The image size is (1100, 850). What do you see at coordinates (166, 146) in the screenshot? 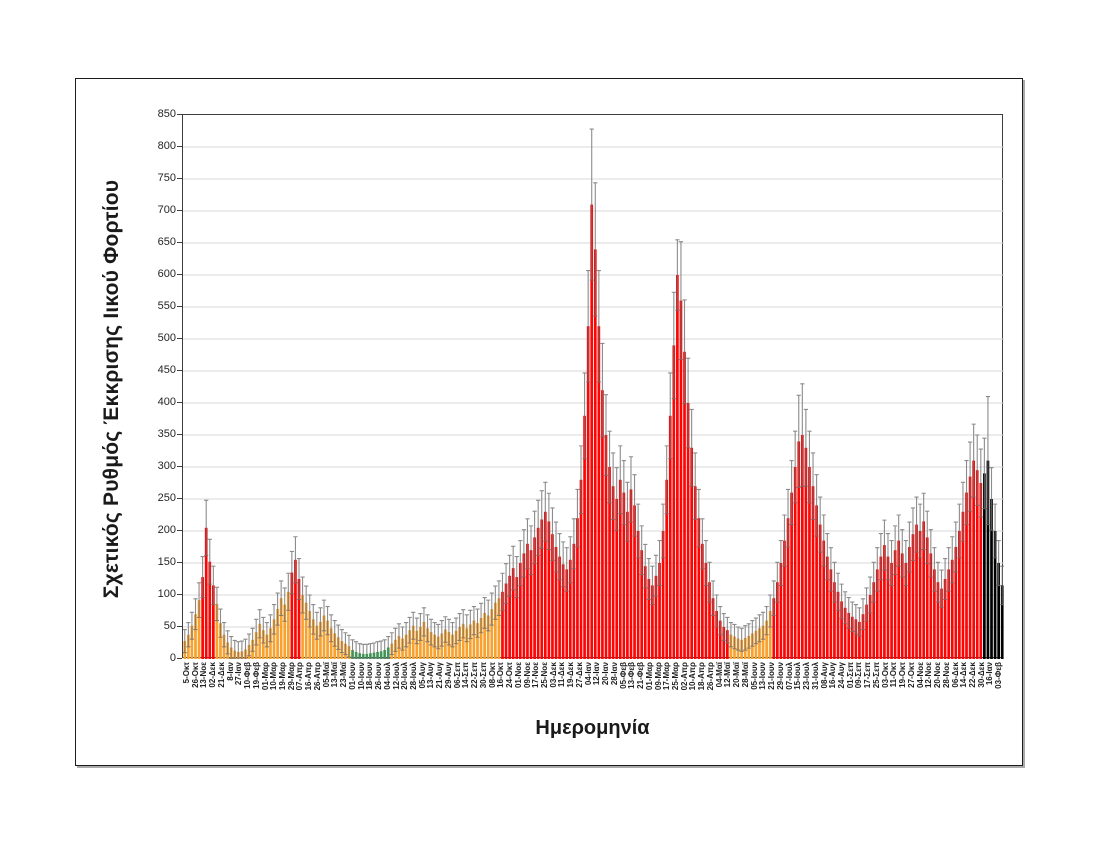
I see `y-tick-label: 800` at bounding box center [166, 146].